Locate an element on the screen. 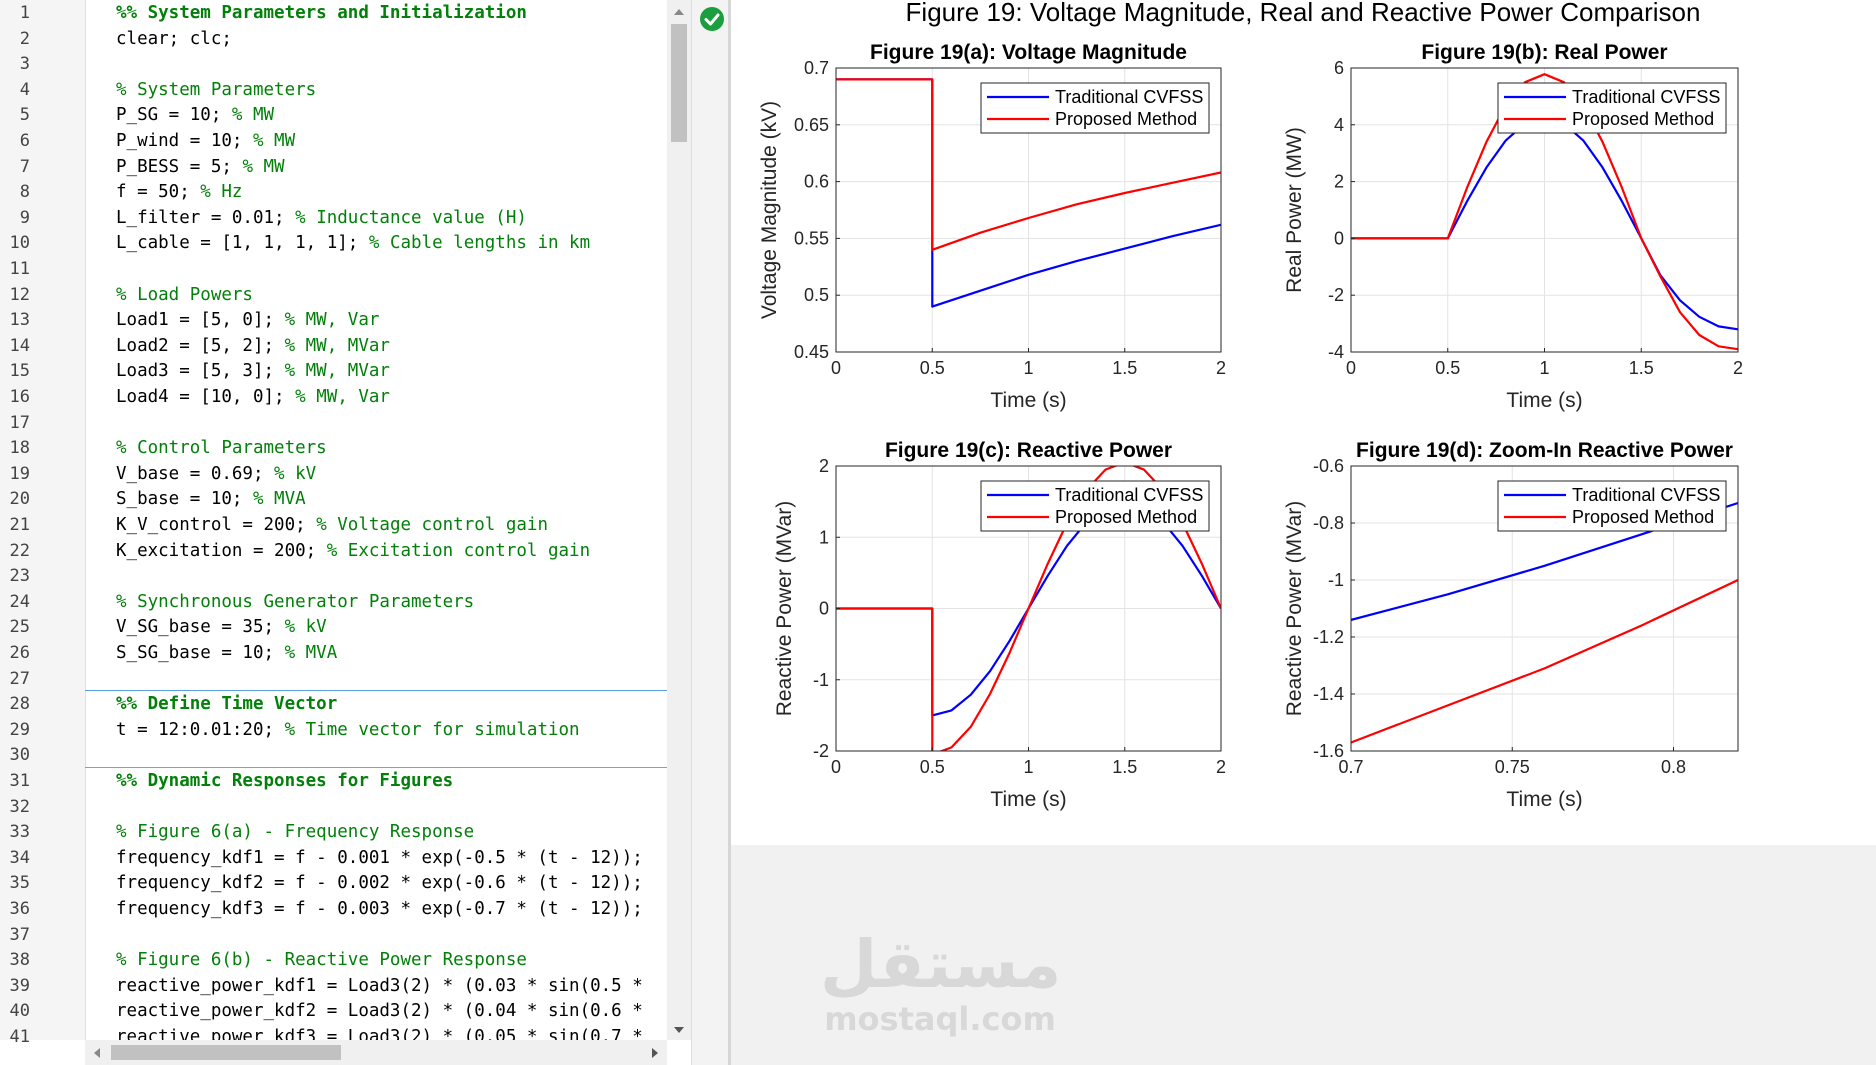 The height and width of the screenshot is (1065, 1876). y-tick-label: 0.5 is located at coordinates (816, 295).